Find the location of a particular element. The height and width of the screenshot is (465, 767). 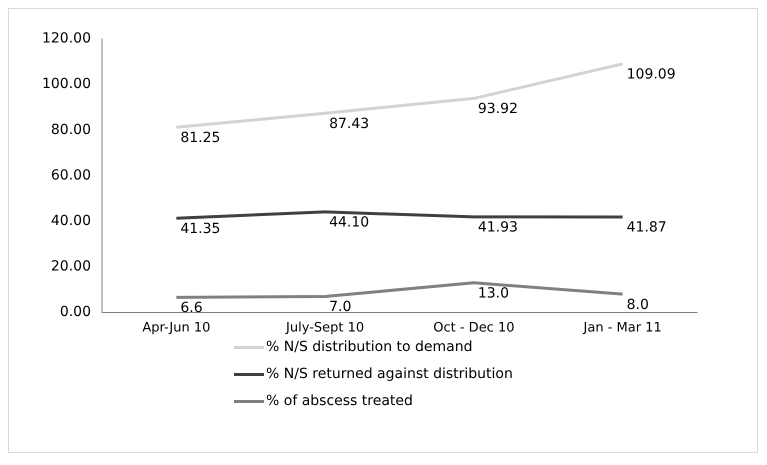

y-tick-label: 40.00 is located at coordinates (70, 220).